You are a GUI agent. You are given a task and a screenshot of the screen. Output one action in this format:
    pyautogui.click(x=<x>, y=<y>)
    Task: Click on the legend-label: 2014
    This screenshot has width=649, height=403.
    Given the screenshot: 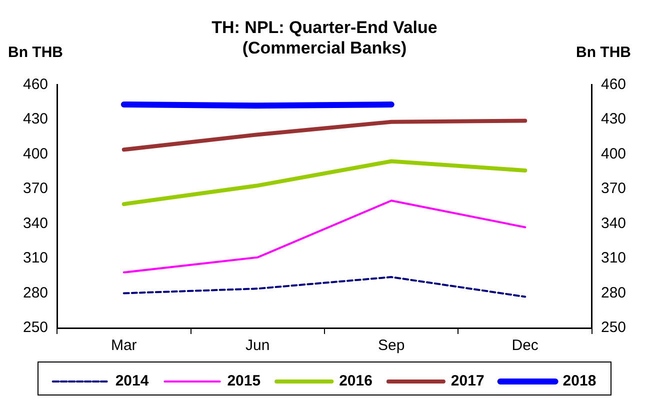 What is the action you would take?
    pyautogui.click(x=132, y=381)
    